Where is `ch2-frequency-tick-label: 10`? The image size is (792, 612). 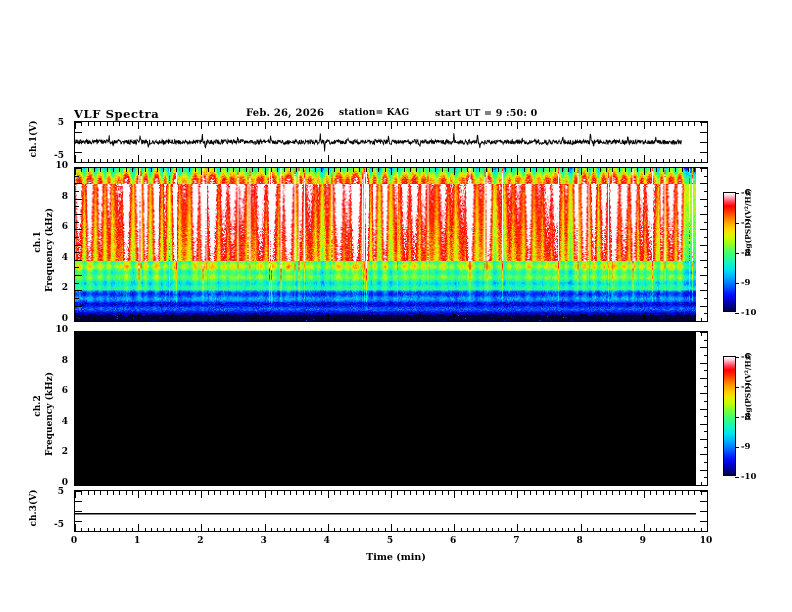
ch2-frequency-tick-label: 10 is located at coordinates (61, 330).